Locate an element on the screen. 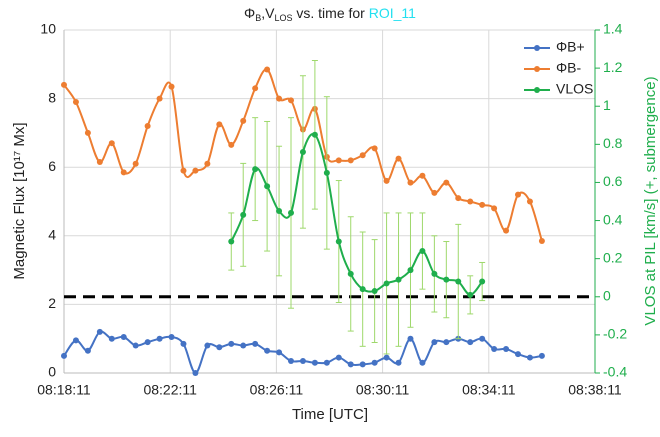  y2-tick-label: -0.2 is located at coordinates (615, 334).